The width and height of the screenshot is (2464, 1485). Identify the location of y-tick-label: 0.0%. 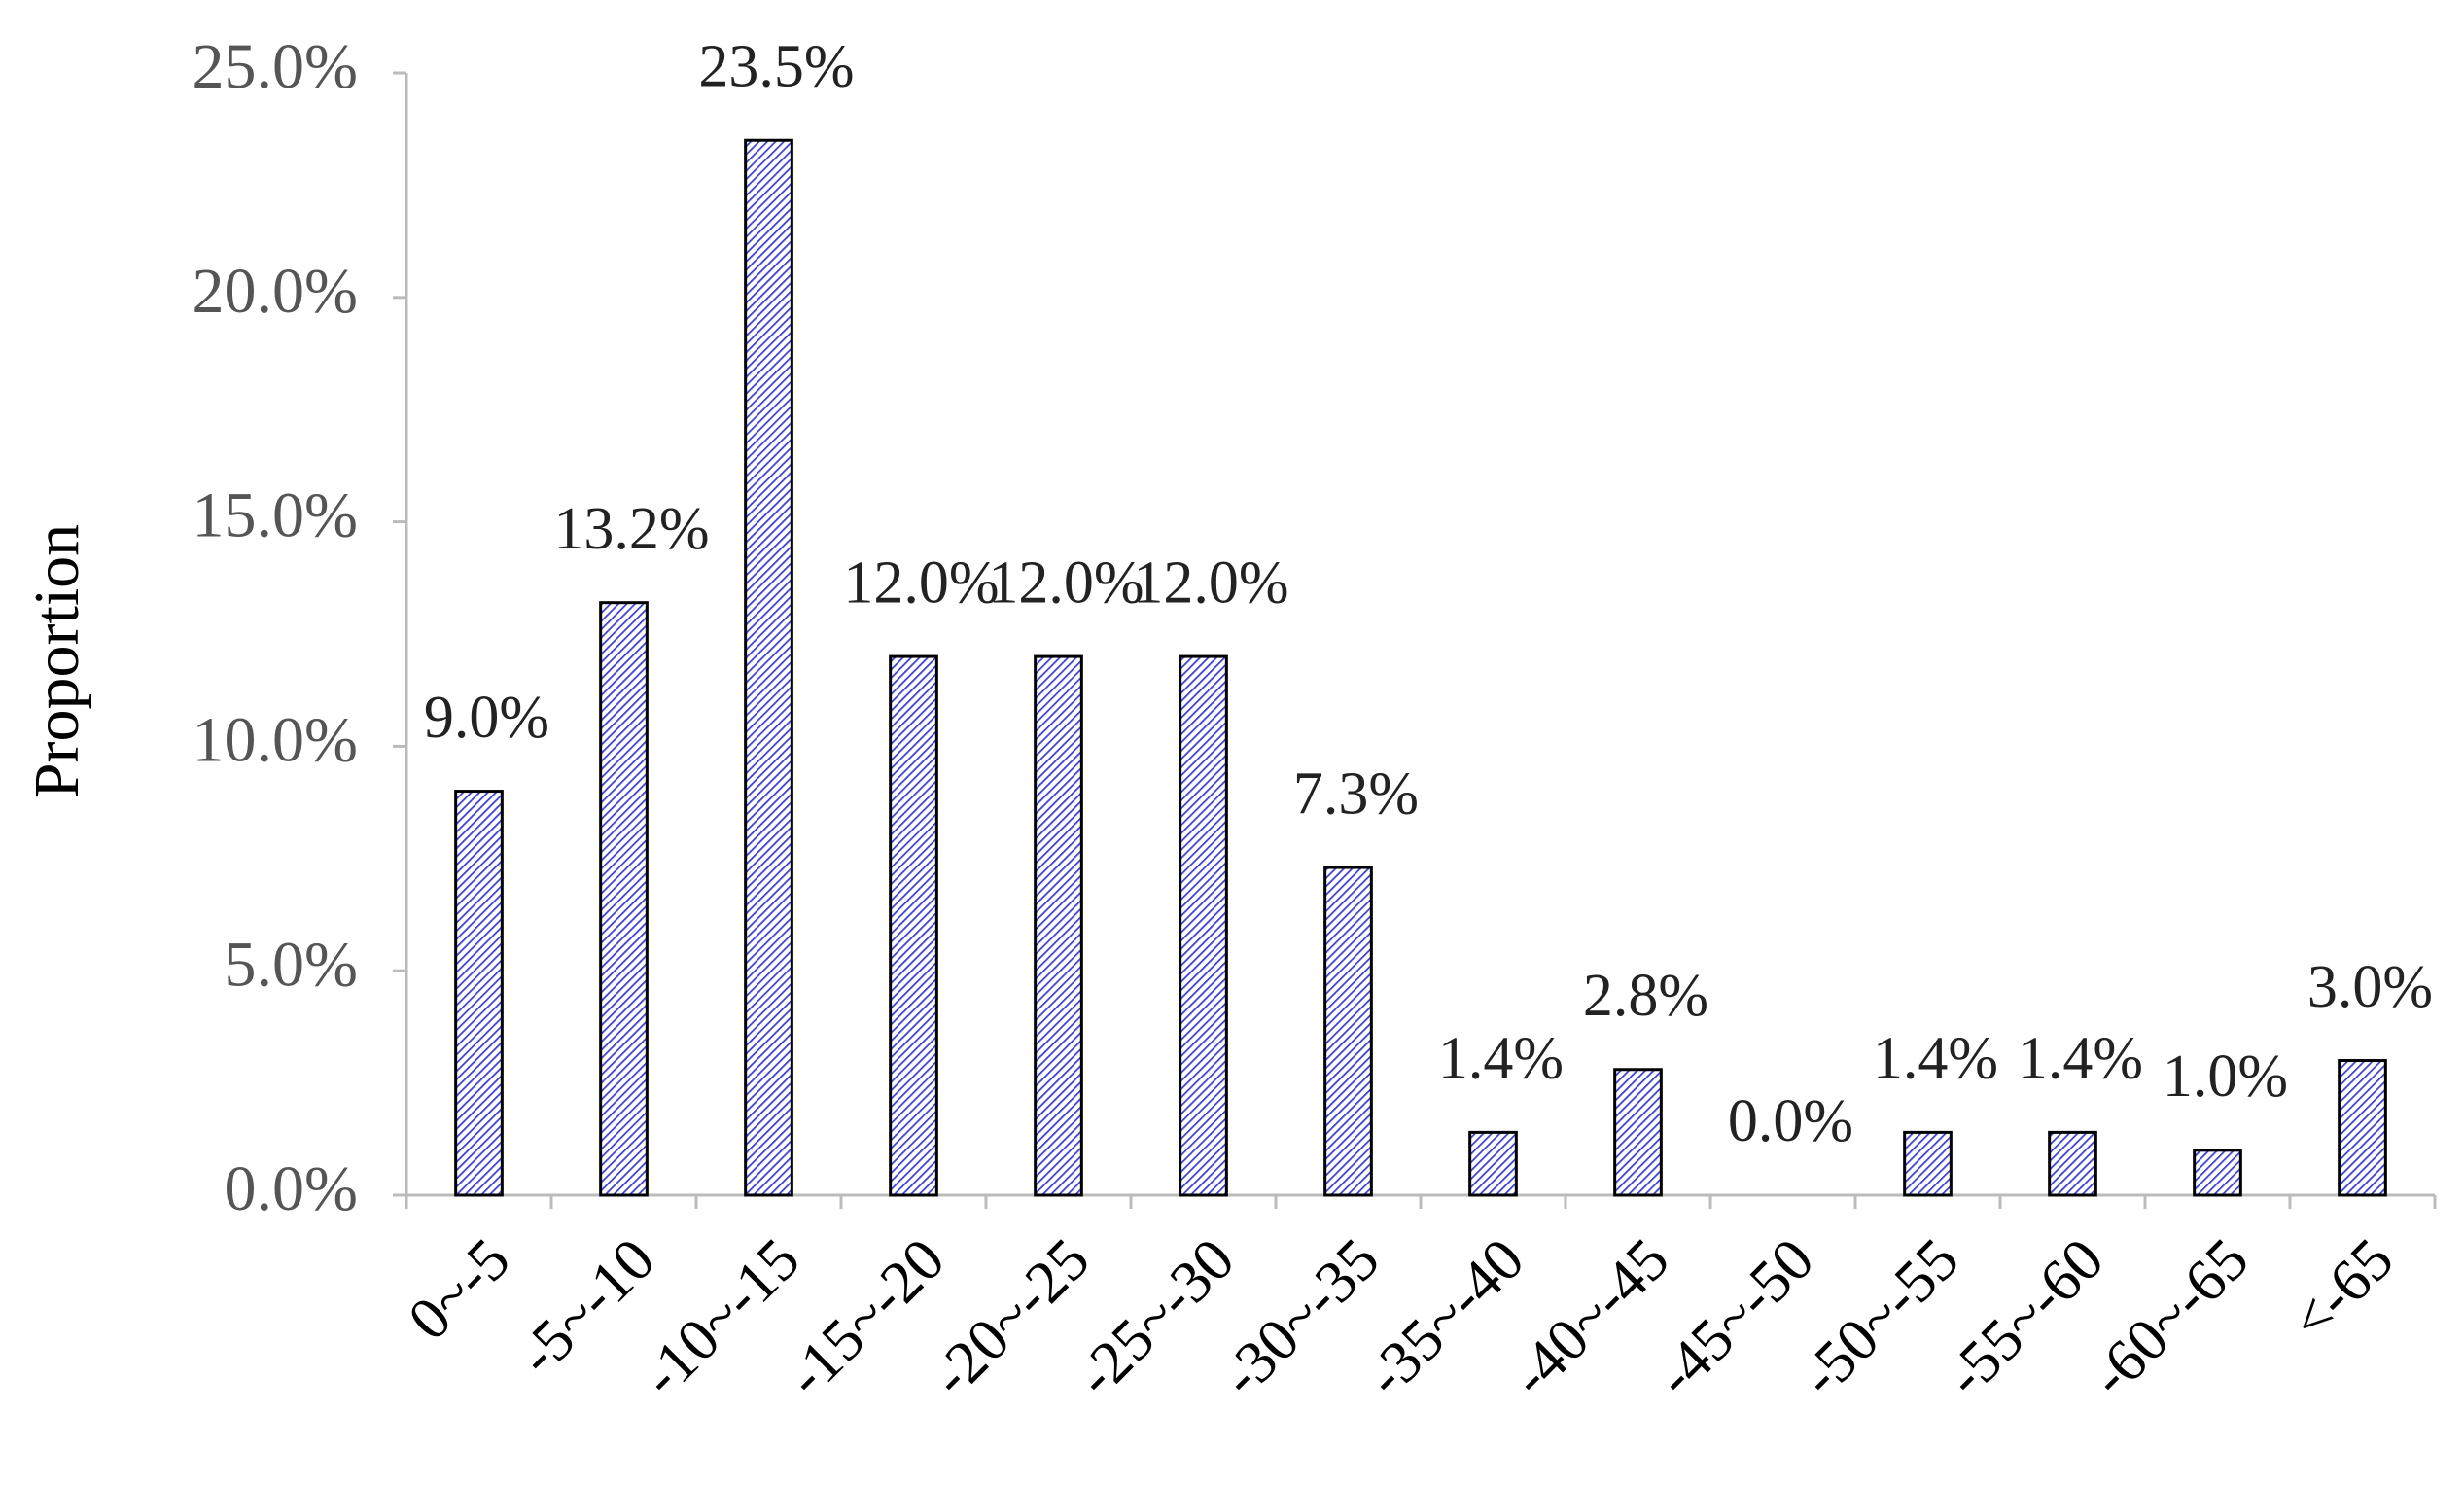
(291, 1188).